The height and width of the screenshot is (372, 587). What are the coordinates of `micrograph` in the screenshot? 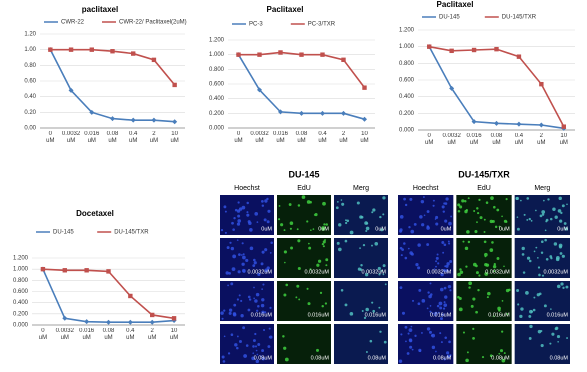 It's located at (361, 301).